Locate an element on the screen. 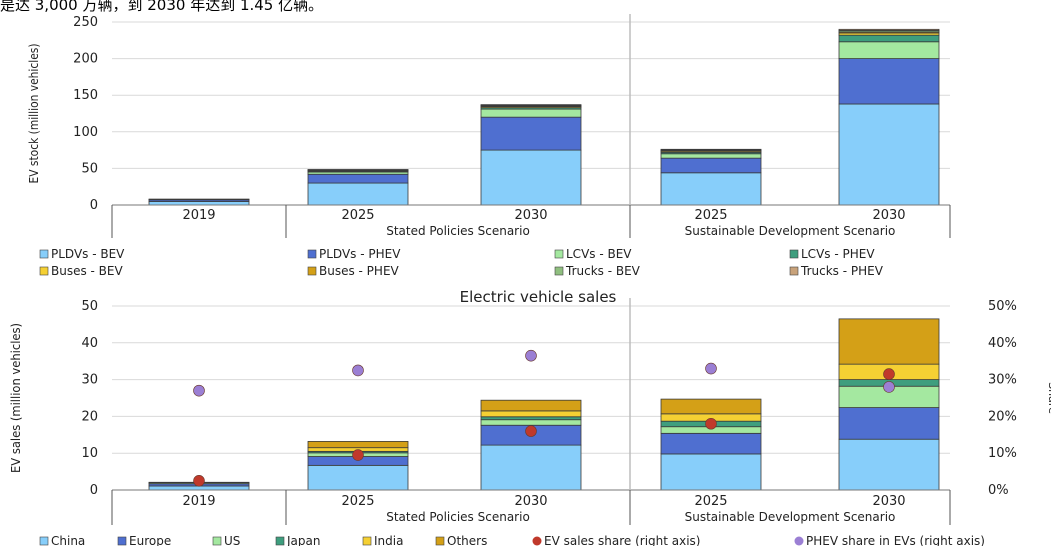 This screenshot has height=546, width=1051. y-tick-label: 200 is located at coordinates (85, 59).